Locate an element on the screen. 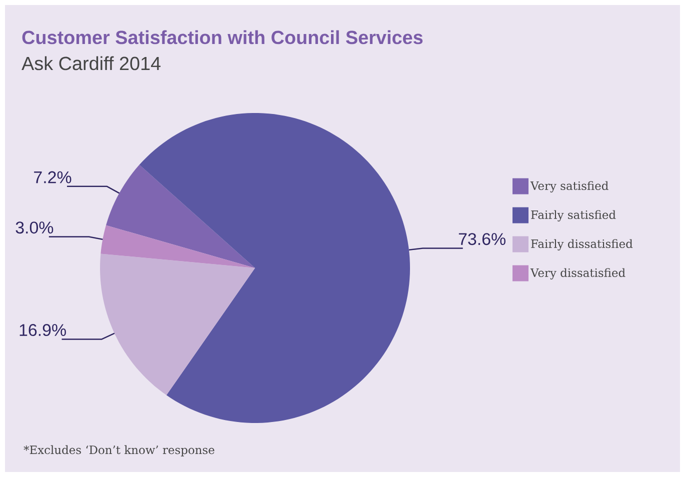 The height and width of the screenshot is (477, 685). data-label: 3.0% is located at coordinates (35, 228).